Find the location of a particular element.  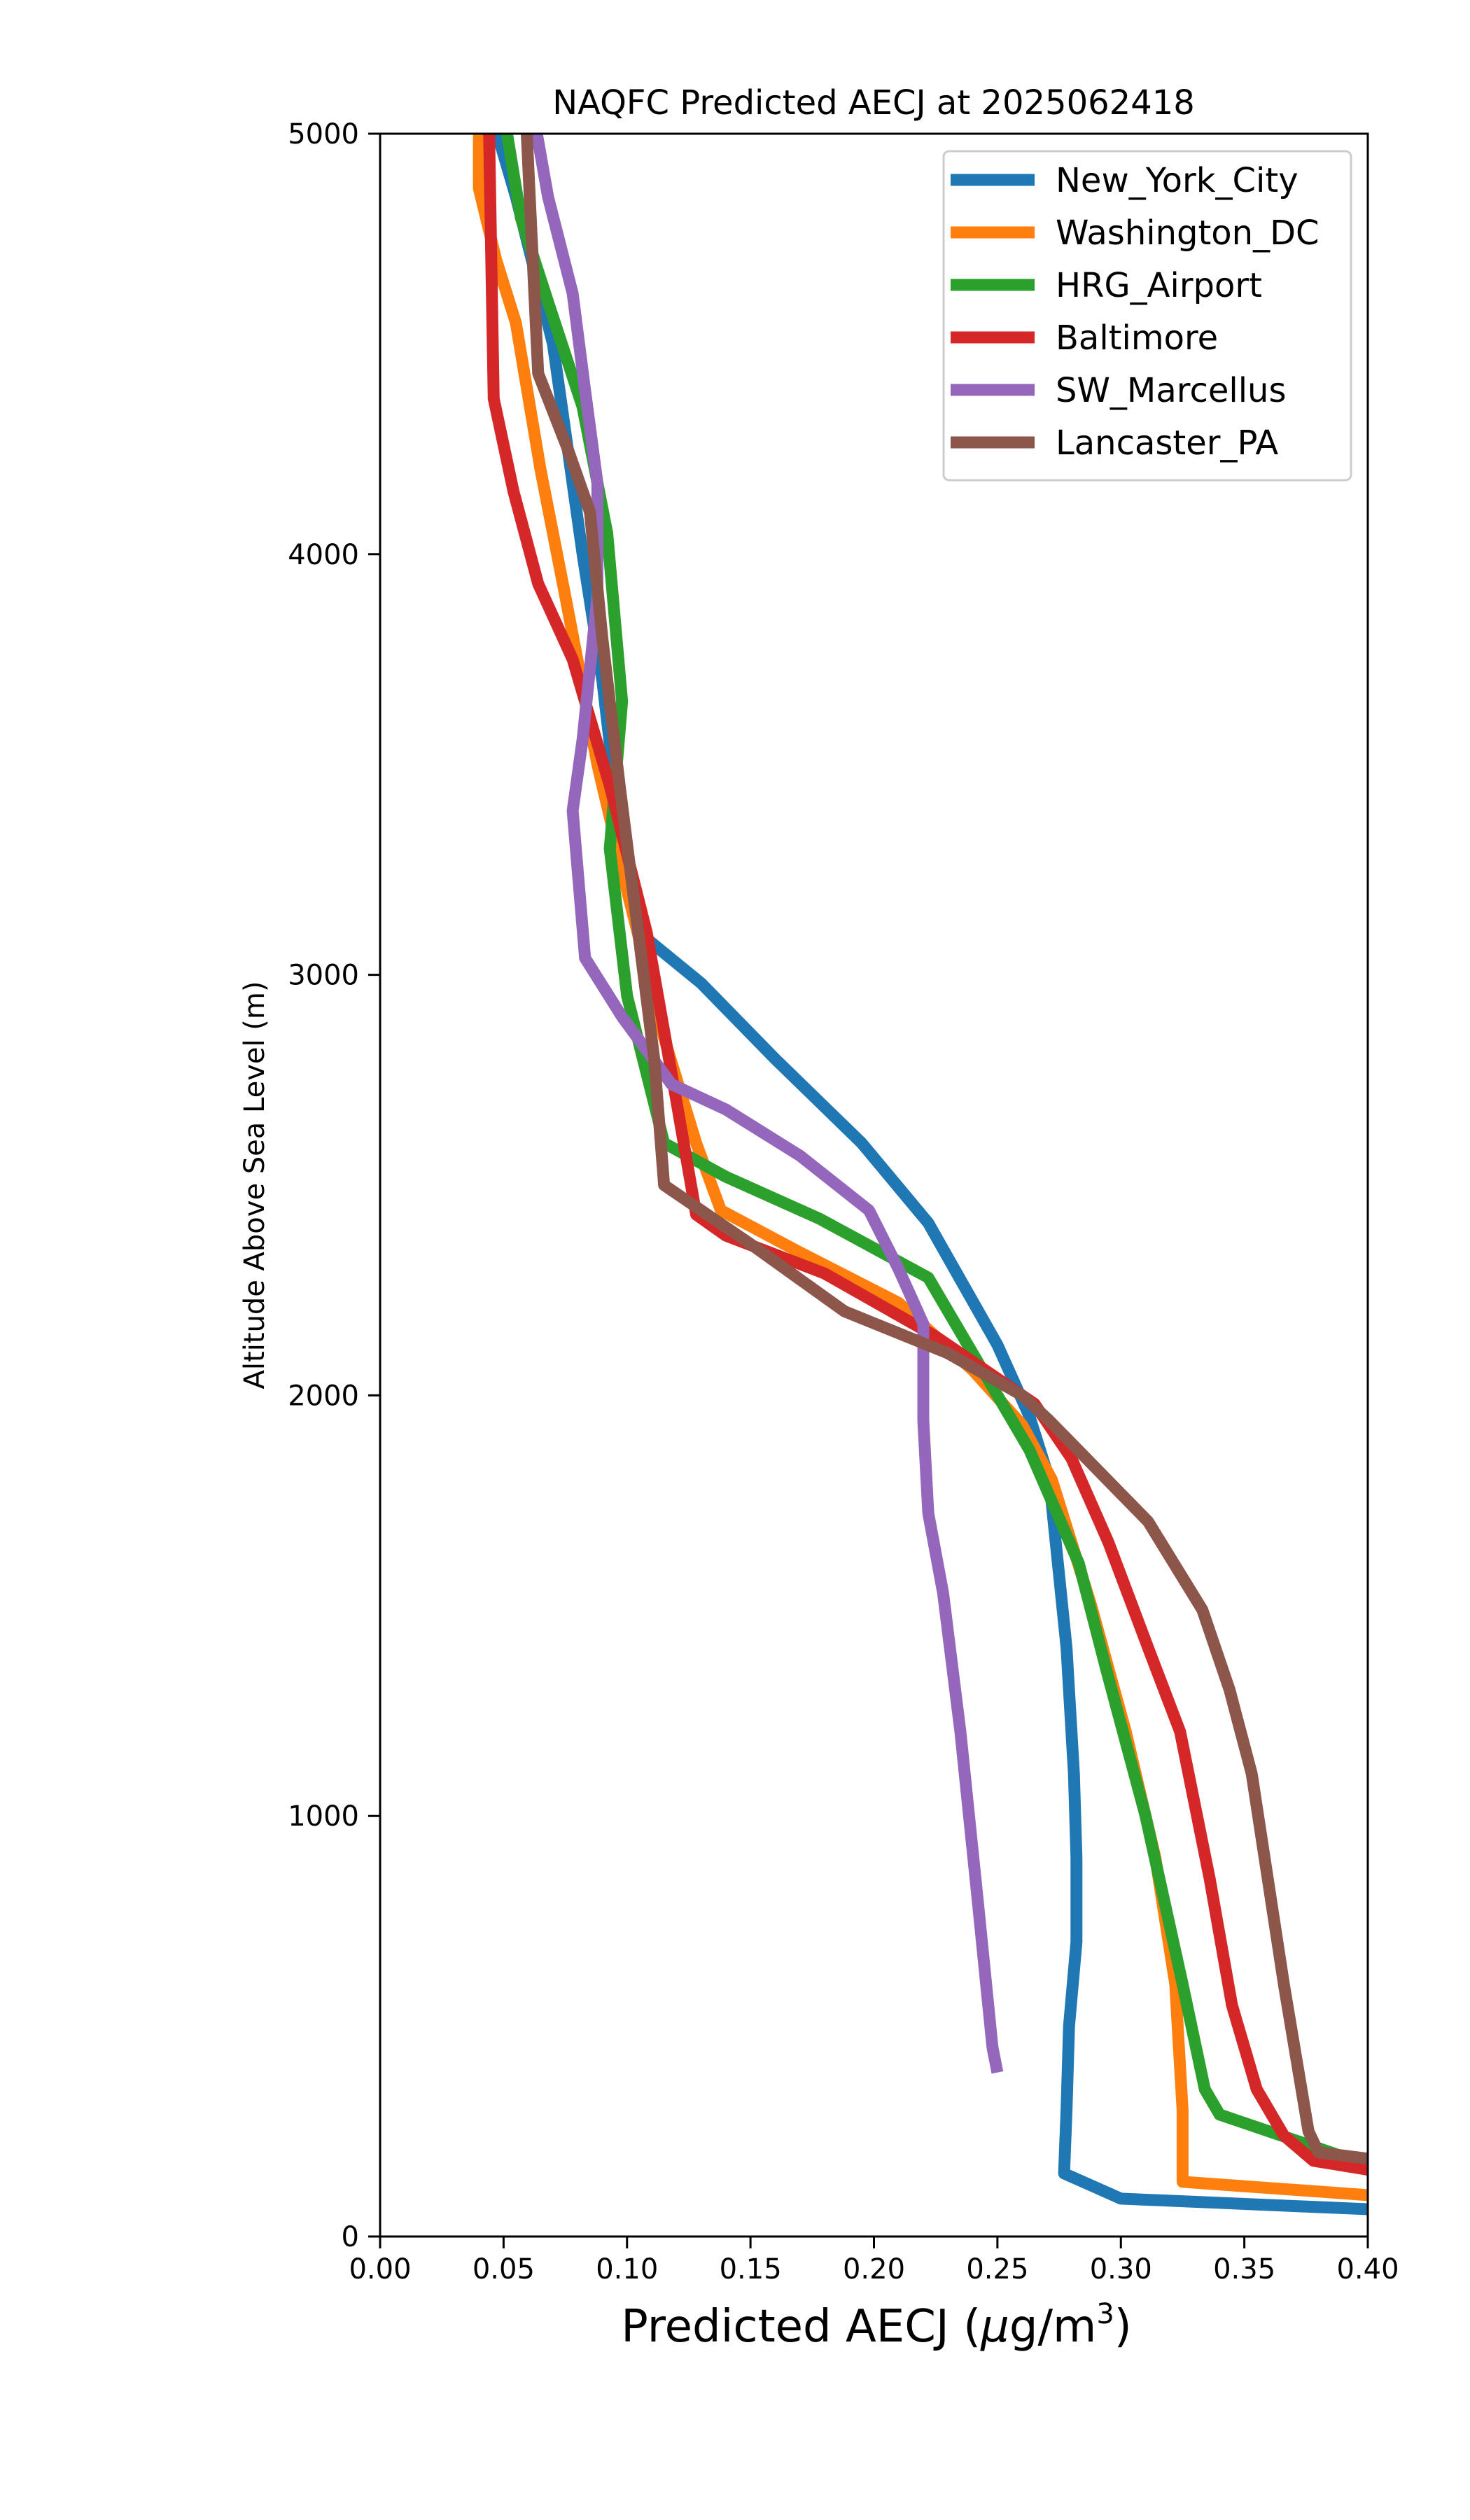

x-tick-label: 0.00 is located at coordinates (380, 2269).